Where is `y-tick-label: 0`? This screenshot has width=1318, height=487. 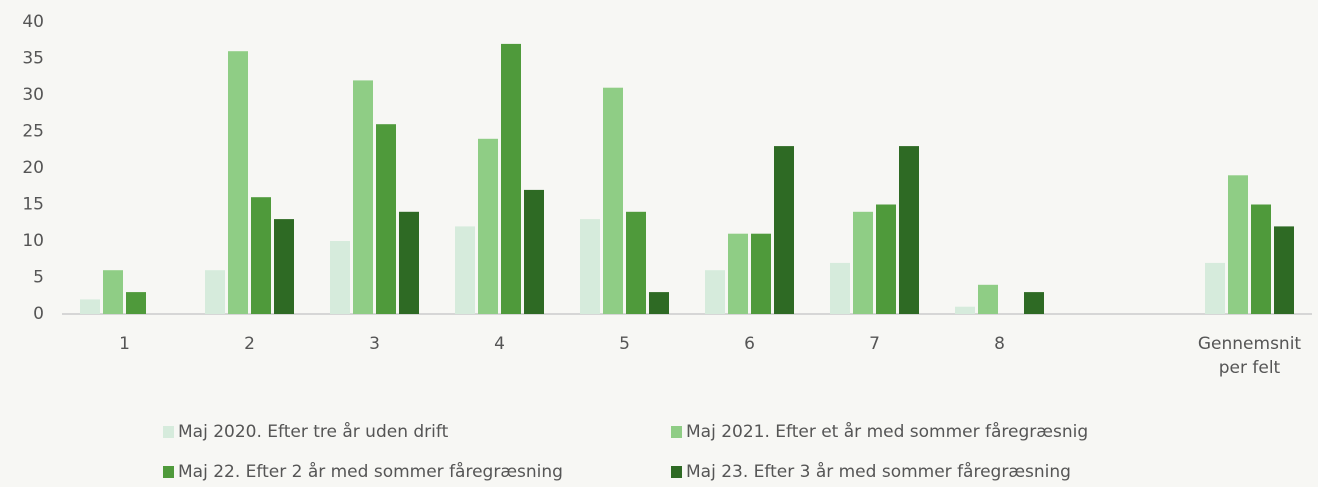 y-tick-label: 0 is located at coordinates (38, 314).